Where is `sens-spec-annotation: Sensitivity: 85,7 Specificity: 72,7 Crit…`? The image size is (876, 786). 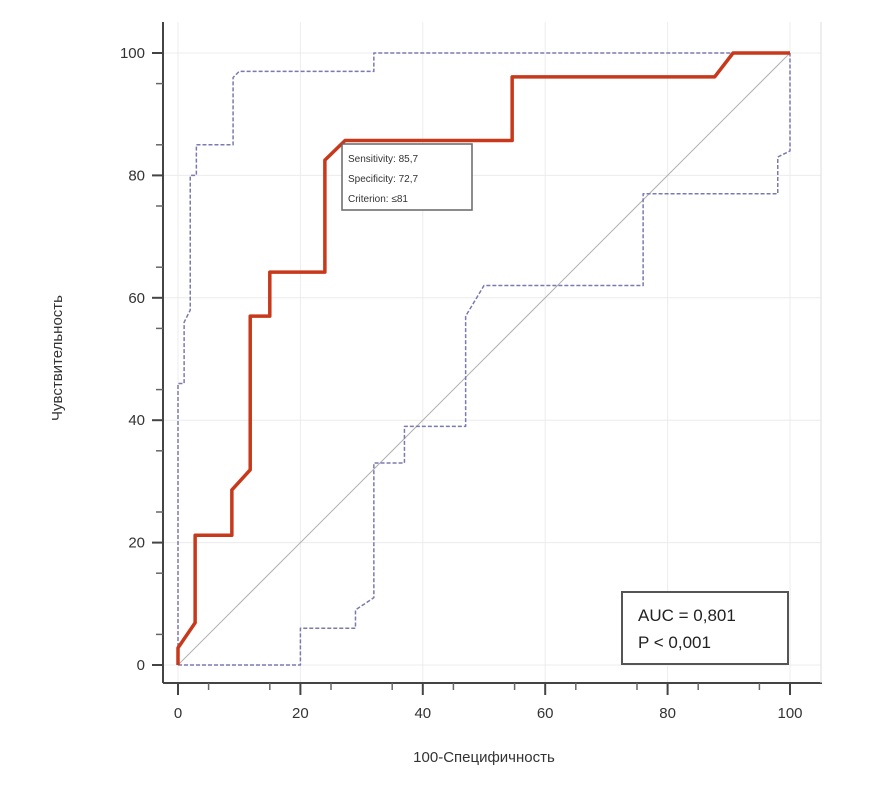 sens-spec-annotation: Sensitivity: 85,7 Specificity: 72,7 Crit… is located at coordinates (407, 177).